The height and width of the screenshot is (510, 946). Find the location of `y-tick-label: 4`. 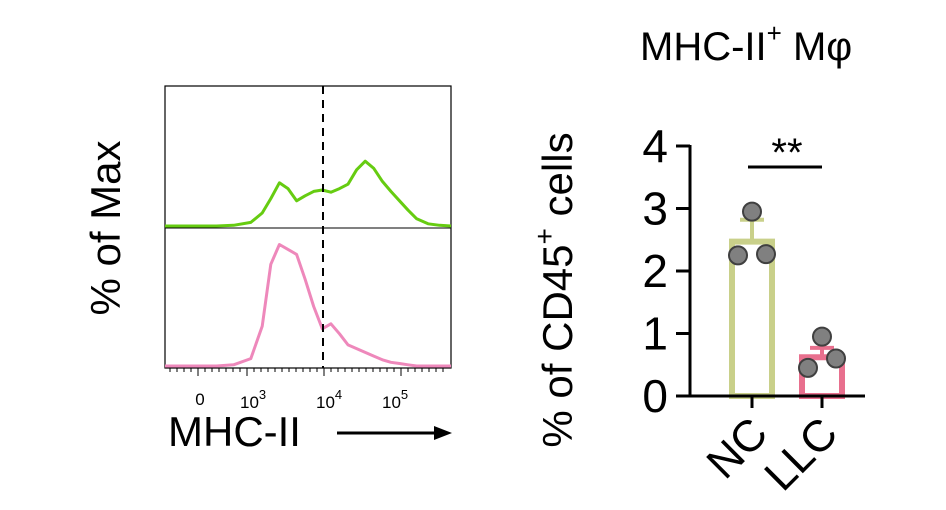

y-tick-label: 4 is located at coordinates (655, 146).